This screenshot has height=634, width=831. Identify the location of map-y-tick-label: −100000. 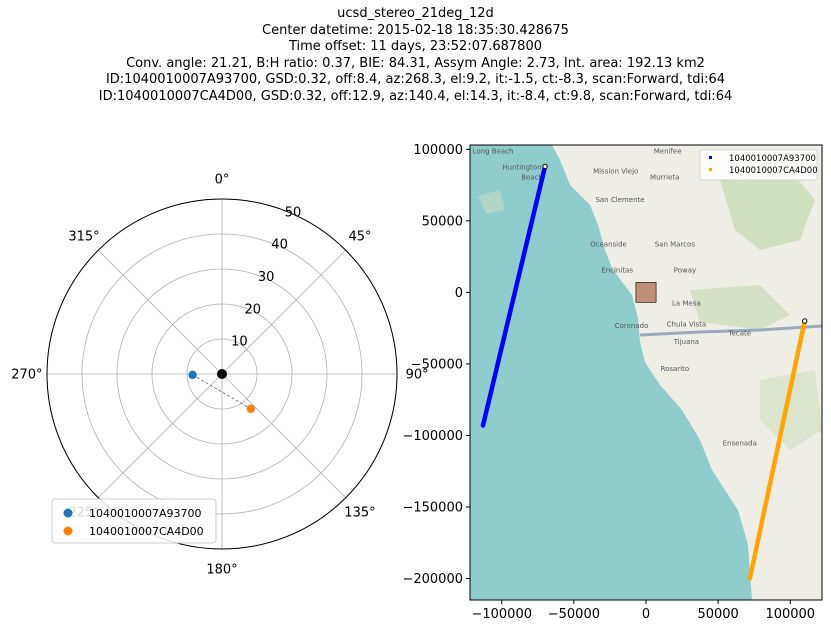
(432, 436).